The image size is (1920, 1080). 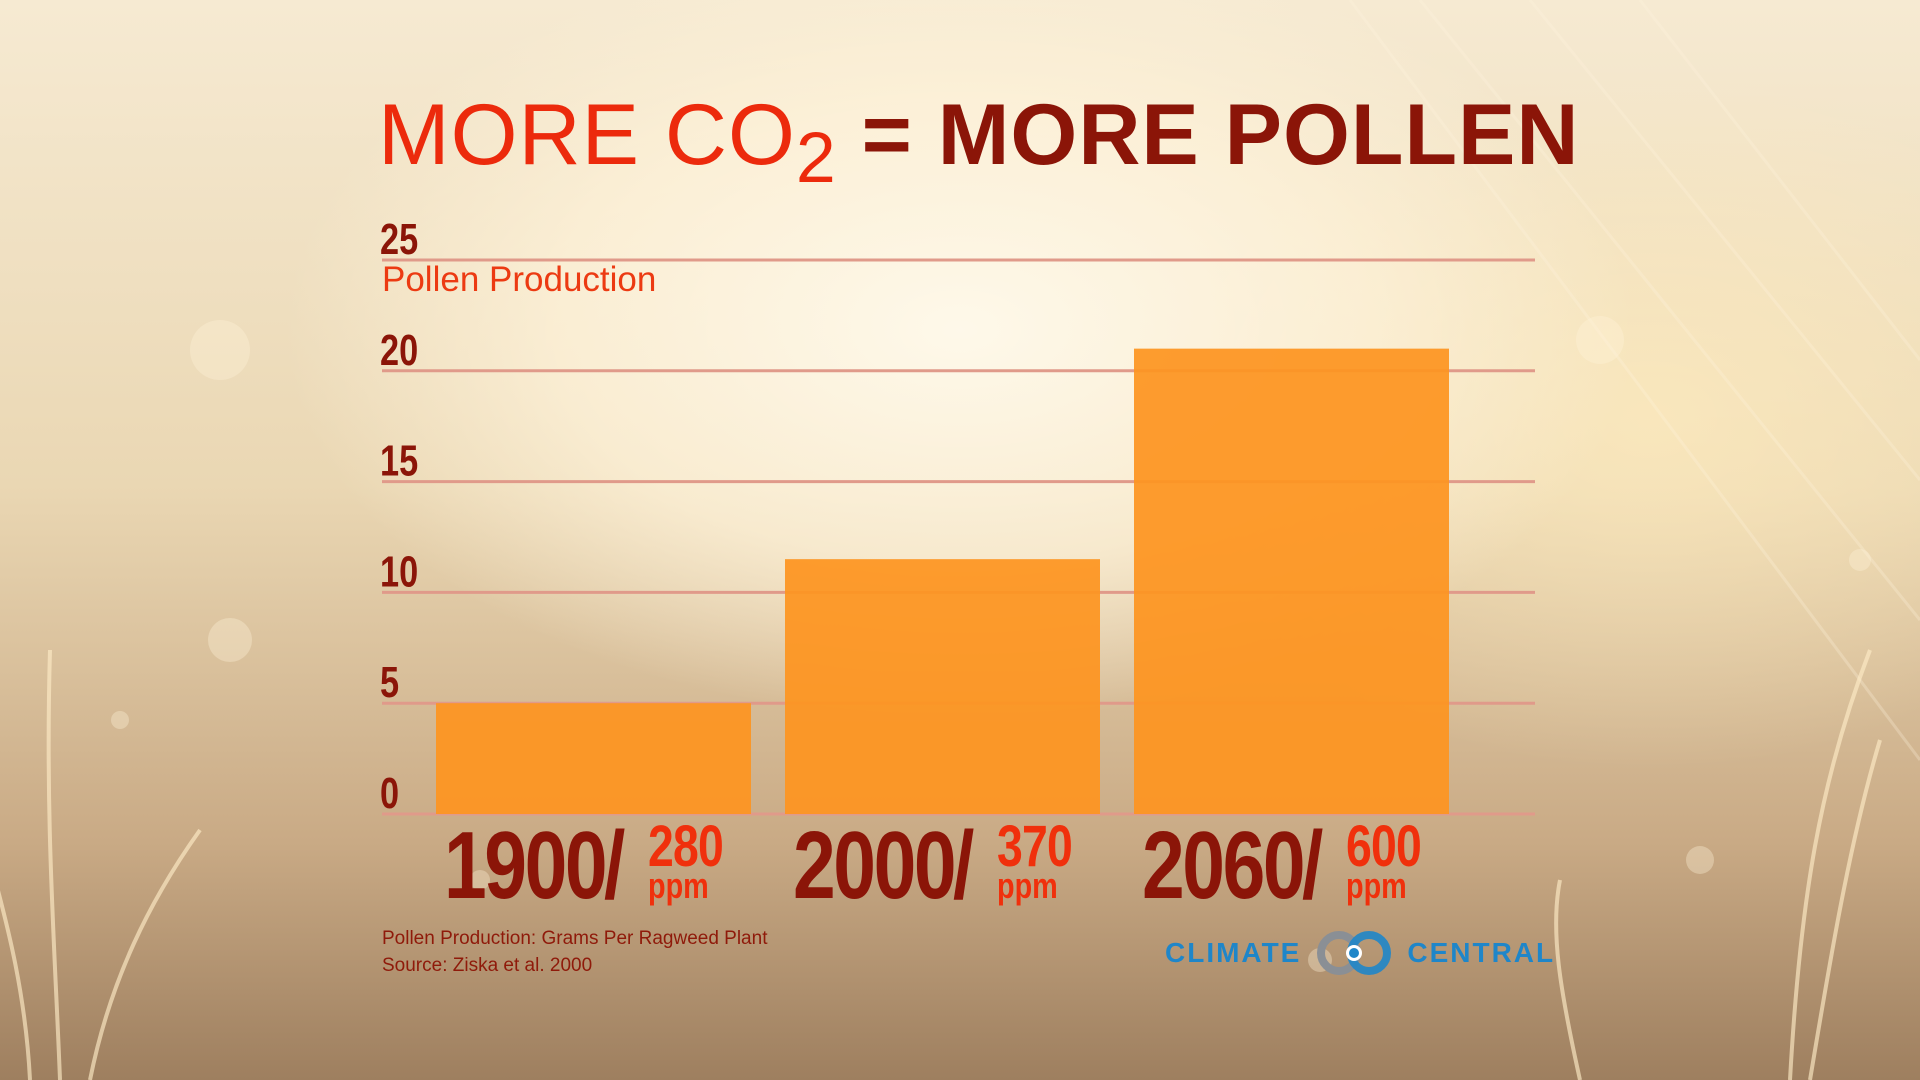 I want to click on bar-2000, so click(x=942, y=686).